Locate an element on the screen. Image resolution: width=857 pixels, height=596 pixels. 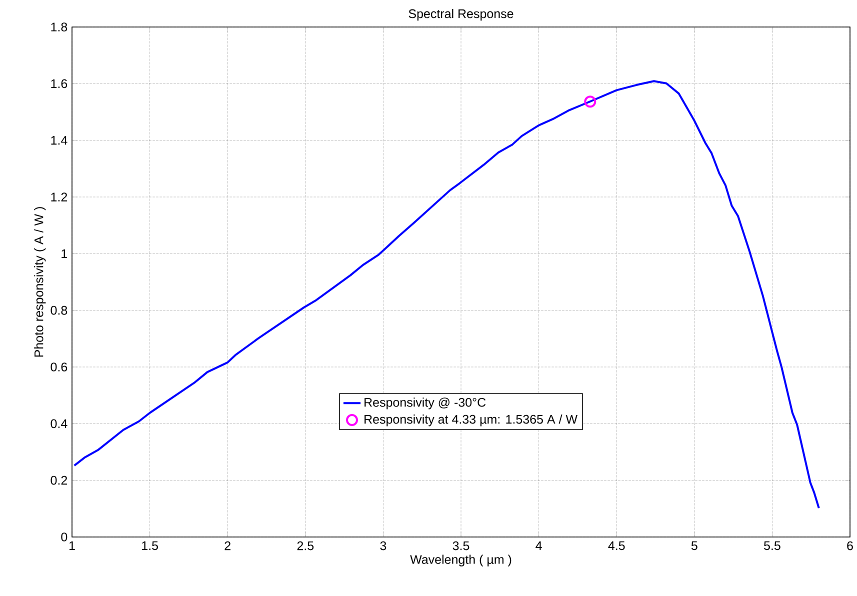
x-tick-label: 2.5 is located at coordinates (305, 545).